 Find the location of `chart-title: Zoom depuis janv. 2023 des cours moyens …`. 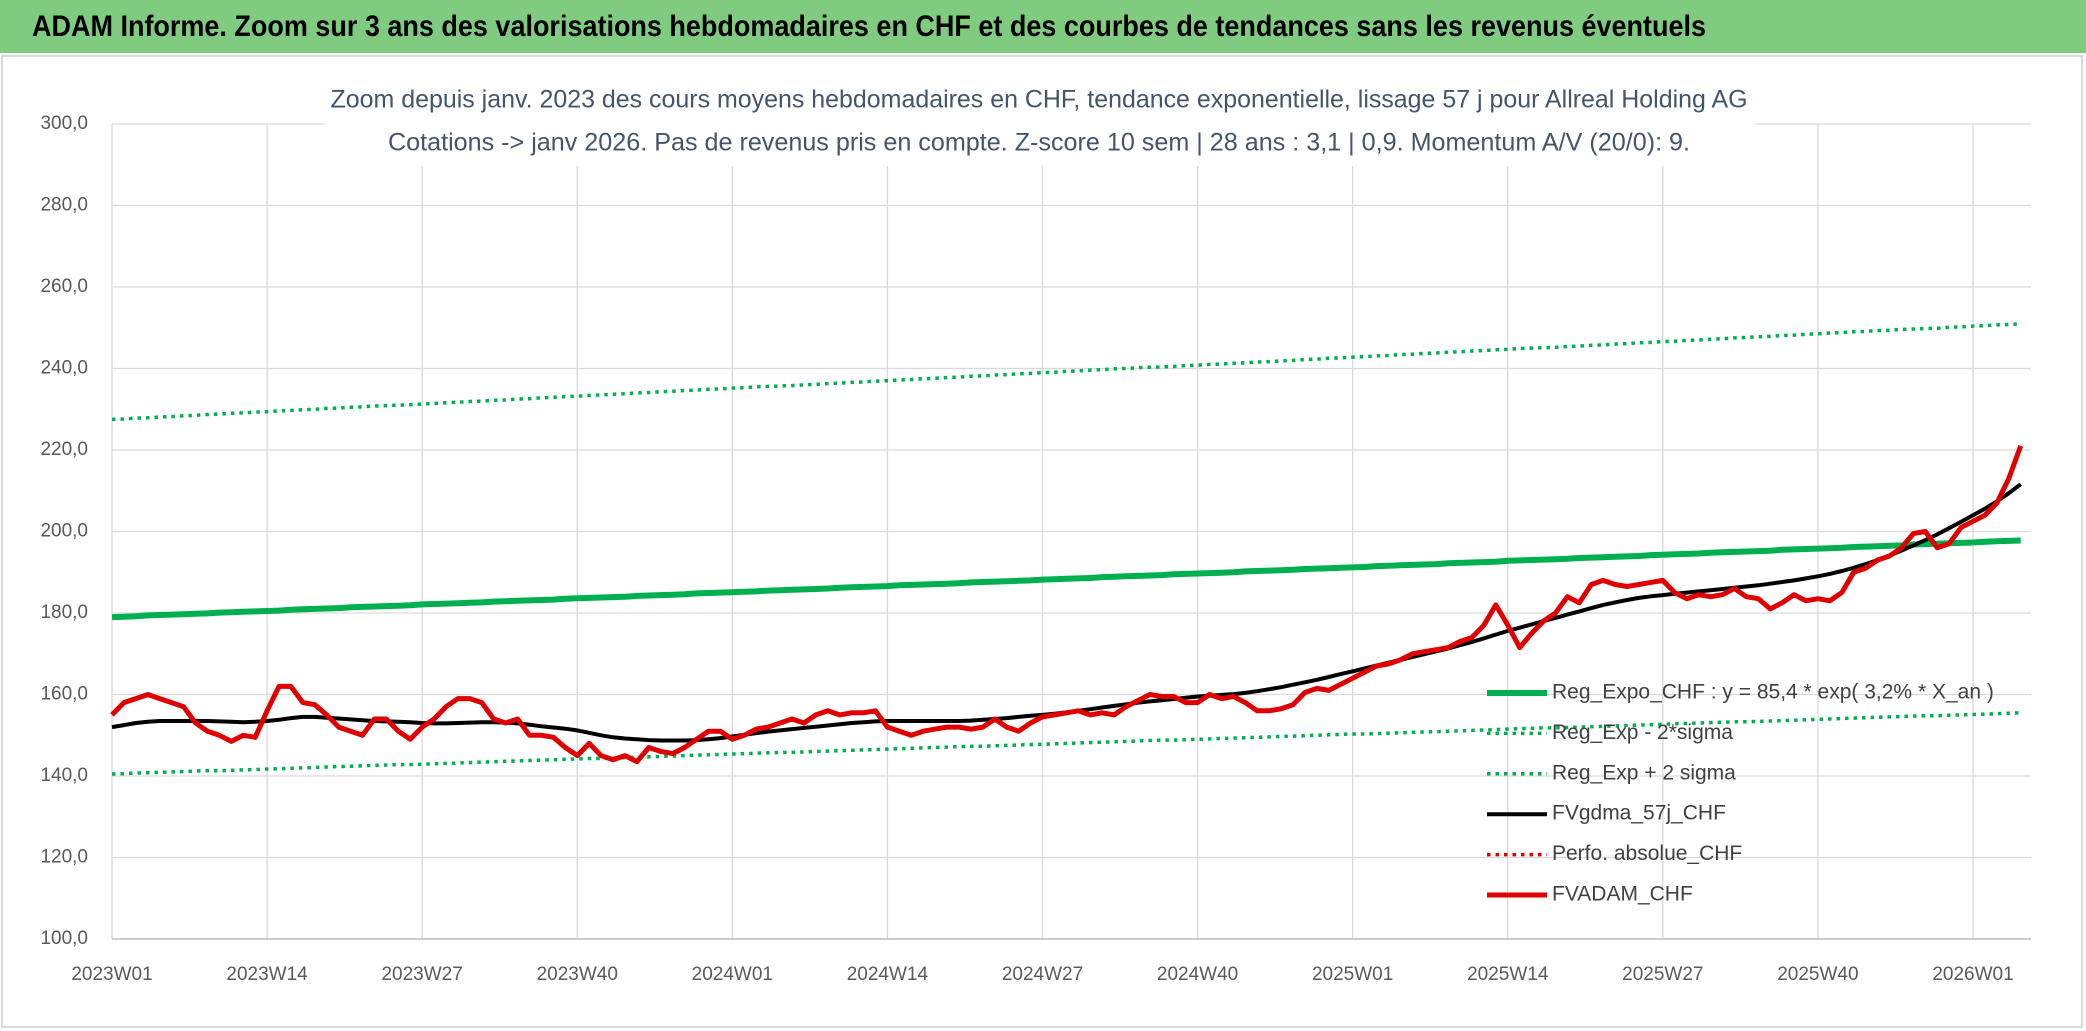

chart-title: Zoom depuis janv. 2023 des cours moyens … is located at coordinates (1039, 100).